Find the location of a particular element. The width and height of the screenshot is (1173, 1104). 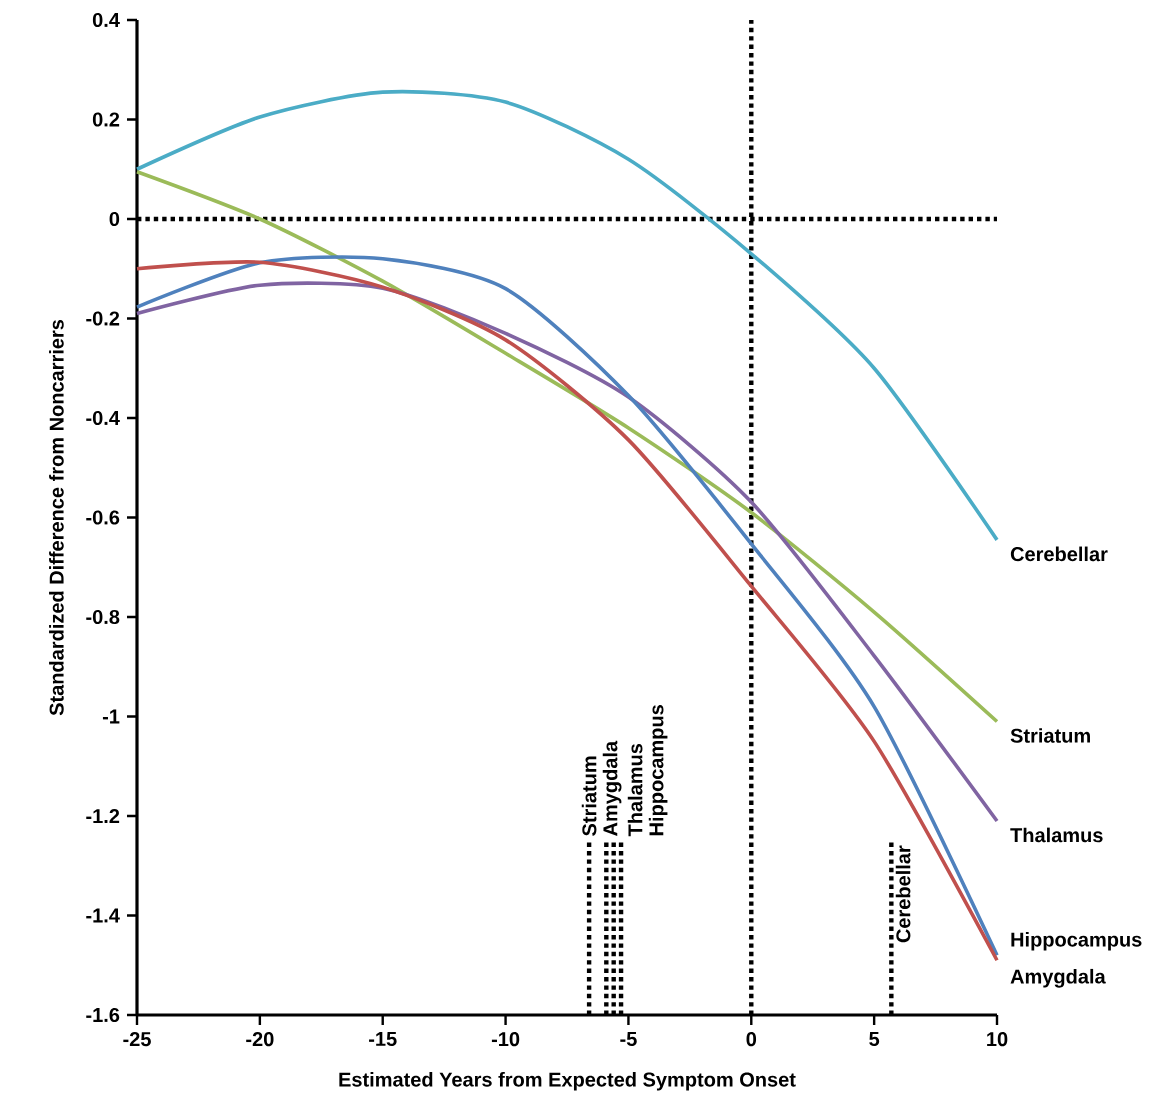

y-tick-label: -0.4 is located at coordinates (103, 418).